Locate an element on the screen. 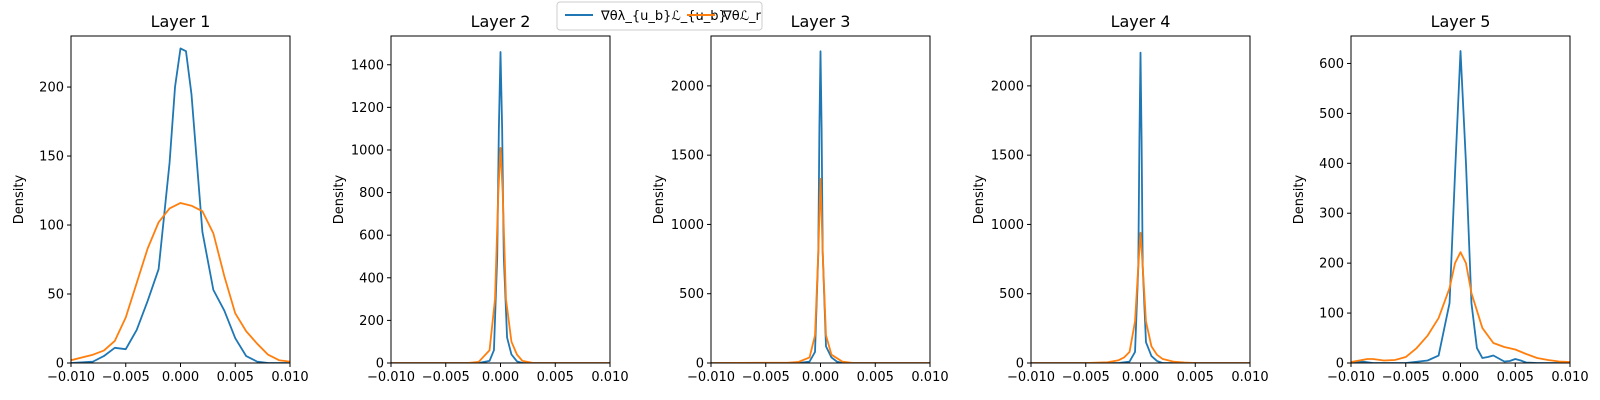 Image resolution: width=1600 pixels, height=400 pixels. panel-4-title: Layer 4 is located at coordinates (1141, 21).